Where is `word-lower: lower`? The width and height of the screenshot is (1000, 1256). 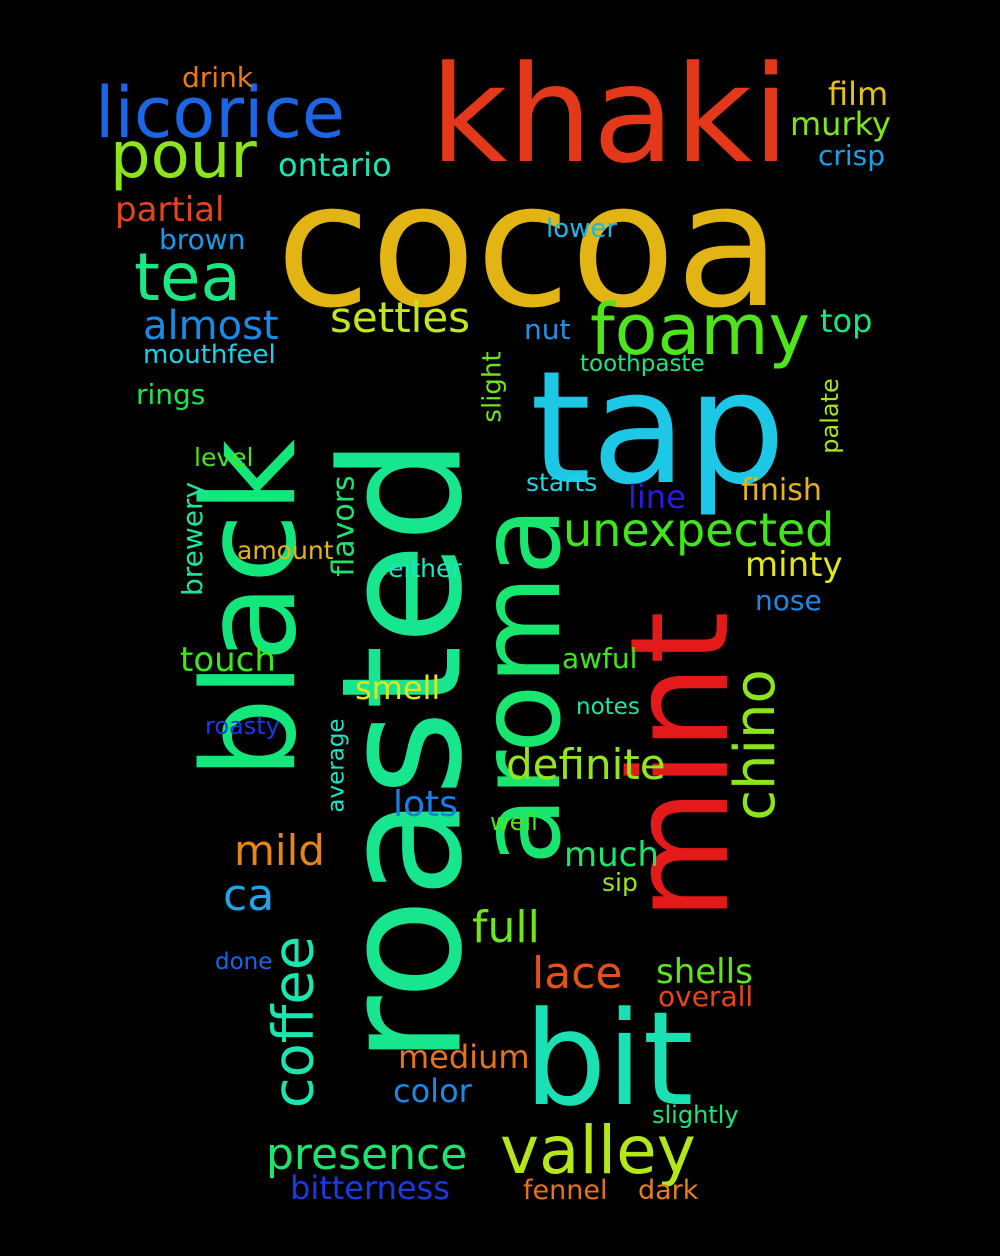
word-lower: lower is located at coordinates (582, 229).